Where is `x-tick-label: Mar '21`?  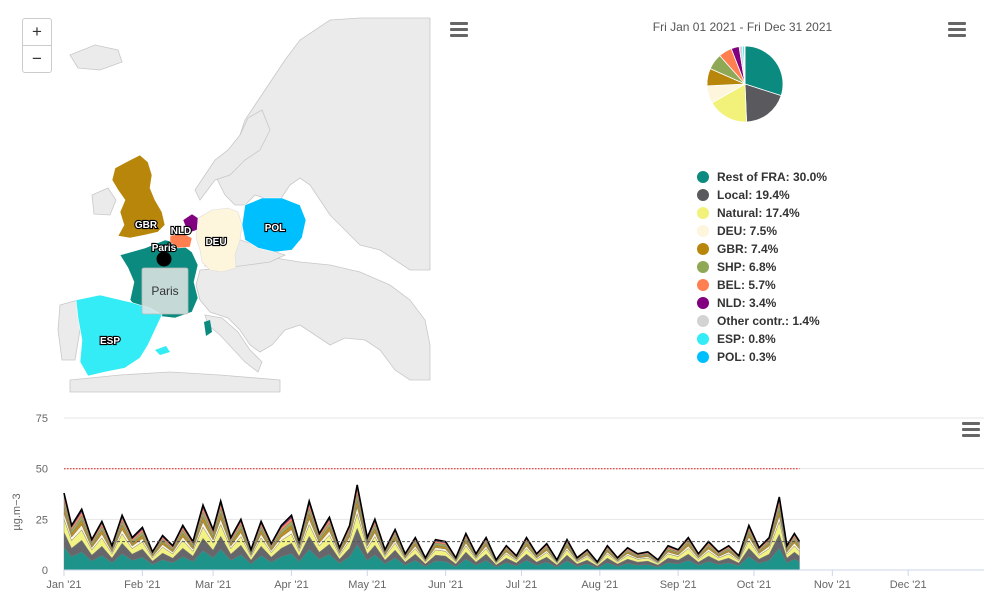 x-tick-label: Mar '21 is located at coordinates (213, 585).